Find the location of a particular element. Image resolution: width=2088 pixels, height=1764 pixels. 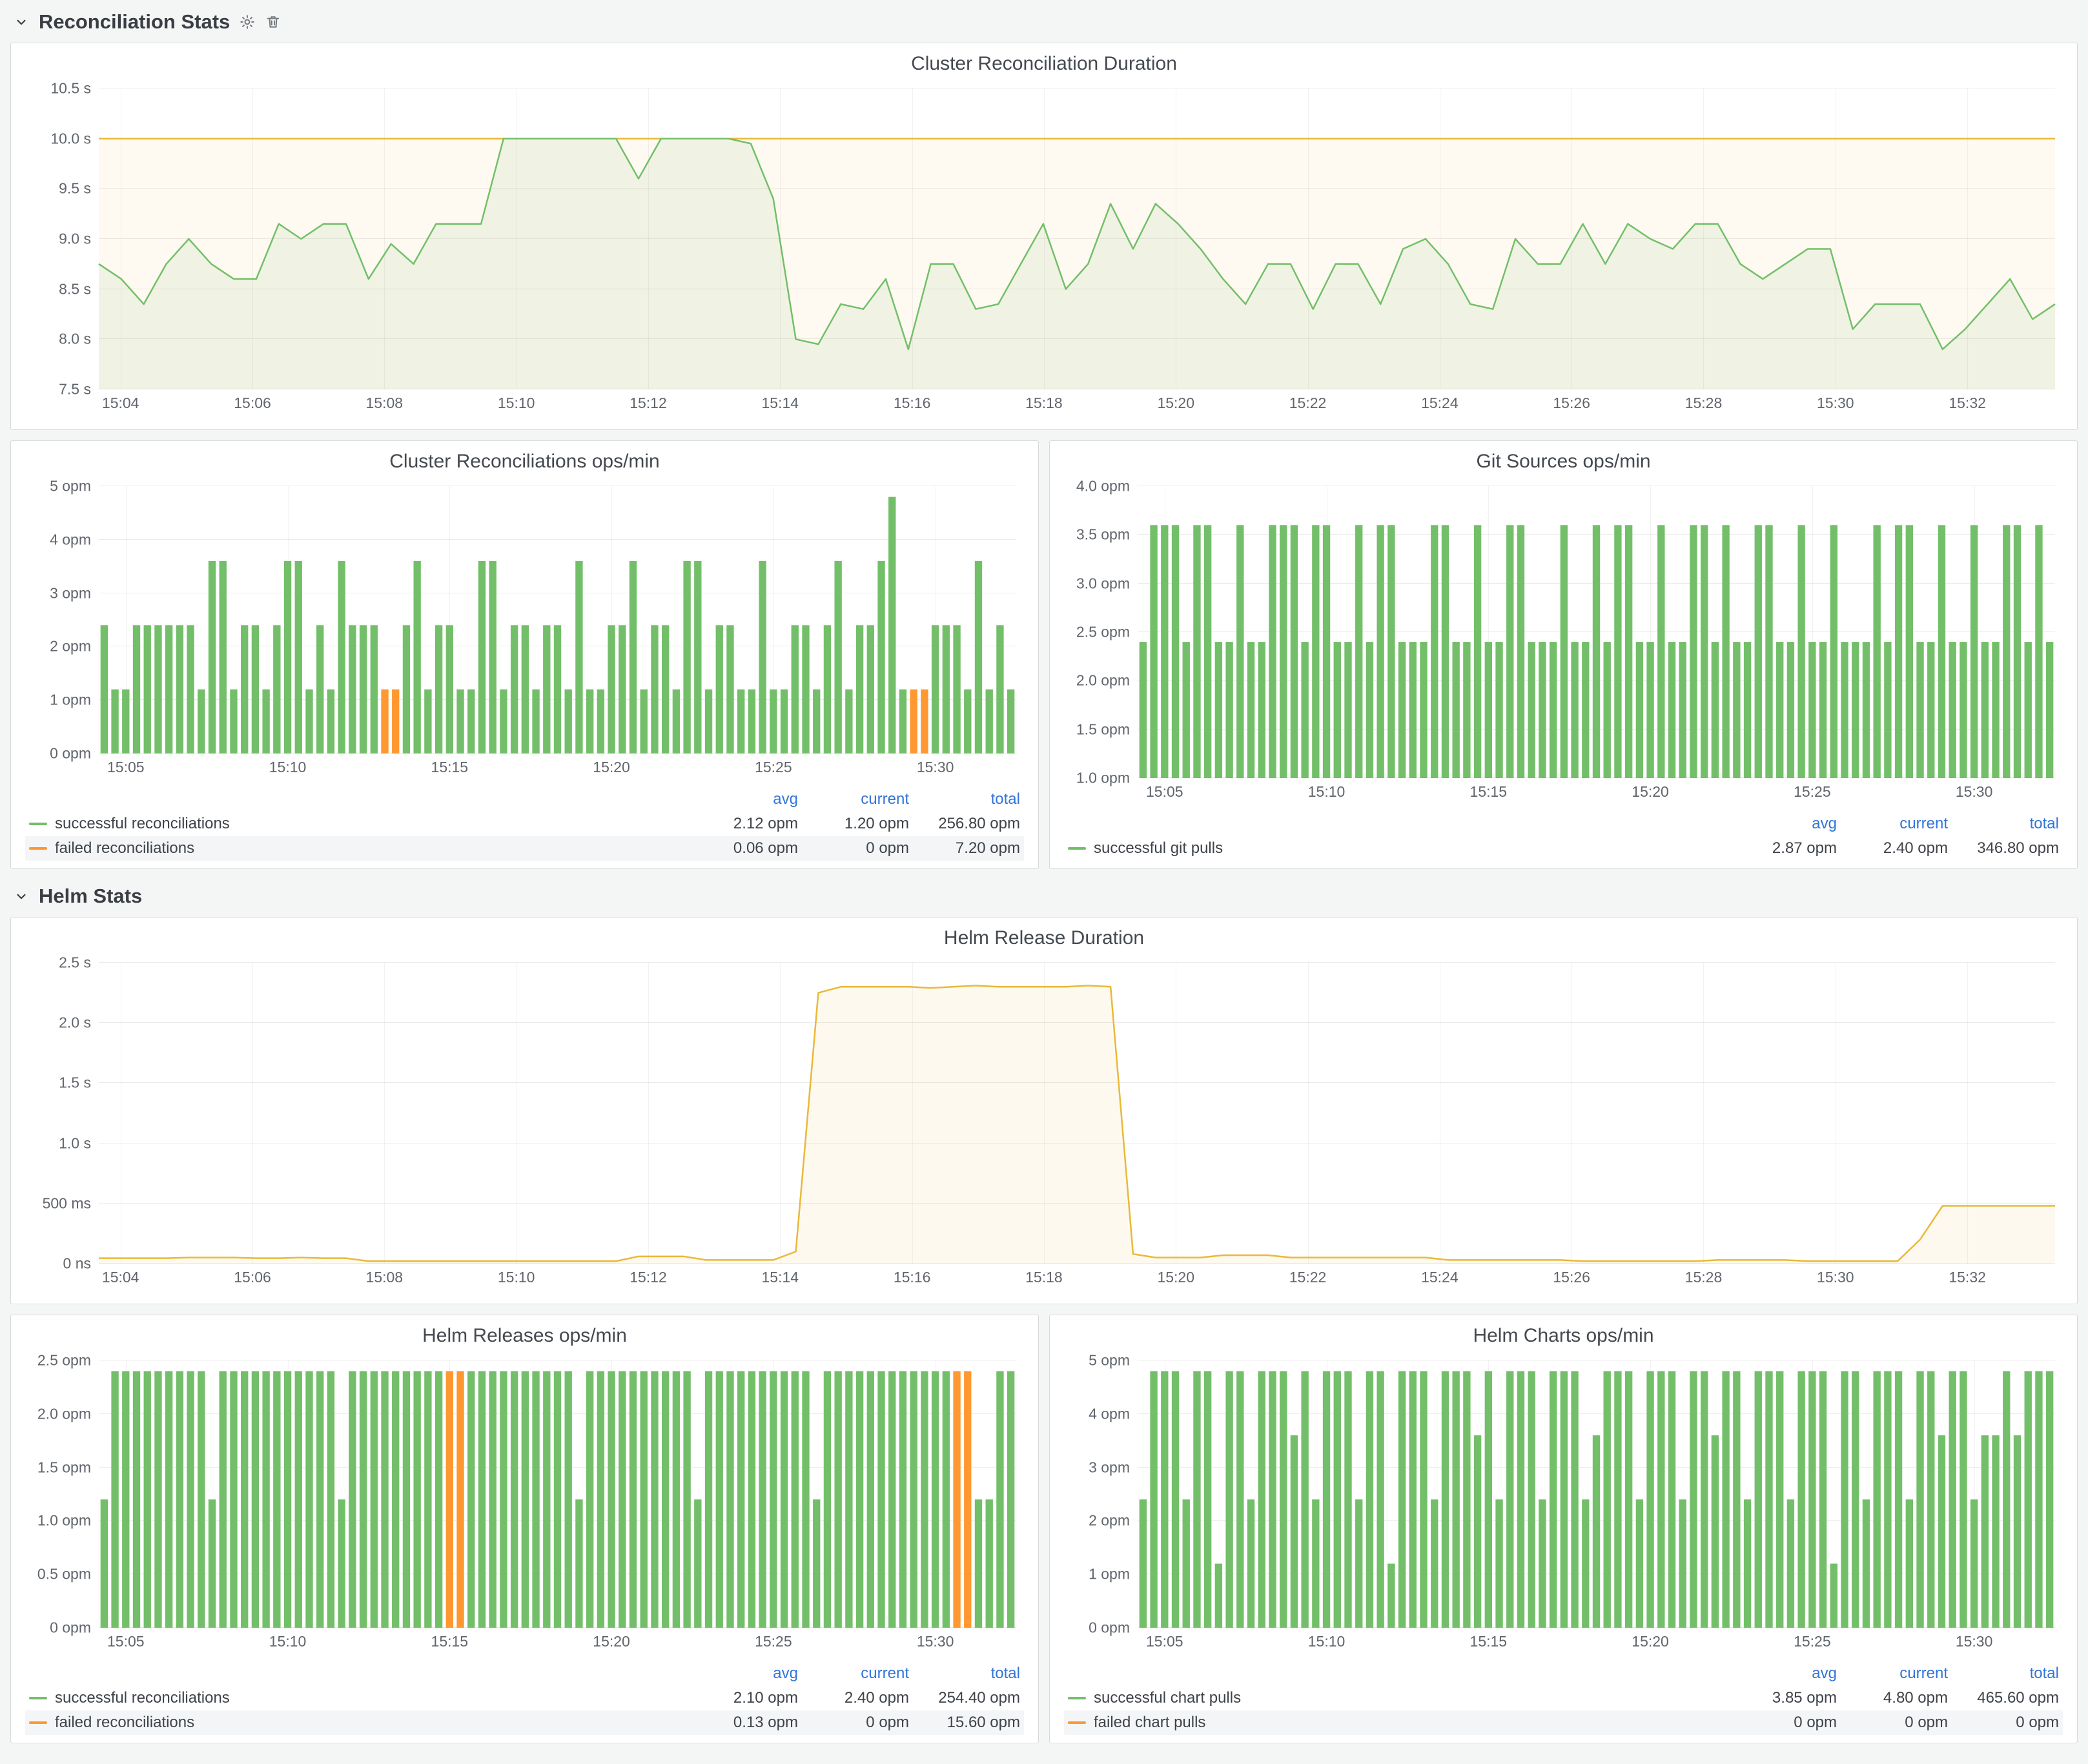

section-title: Reconciliation Stats is located at coordinates (134, 22).